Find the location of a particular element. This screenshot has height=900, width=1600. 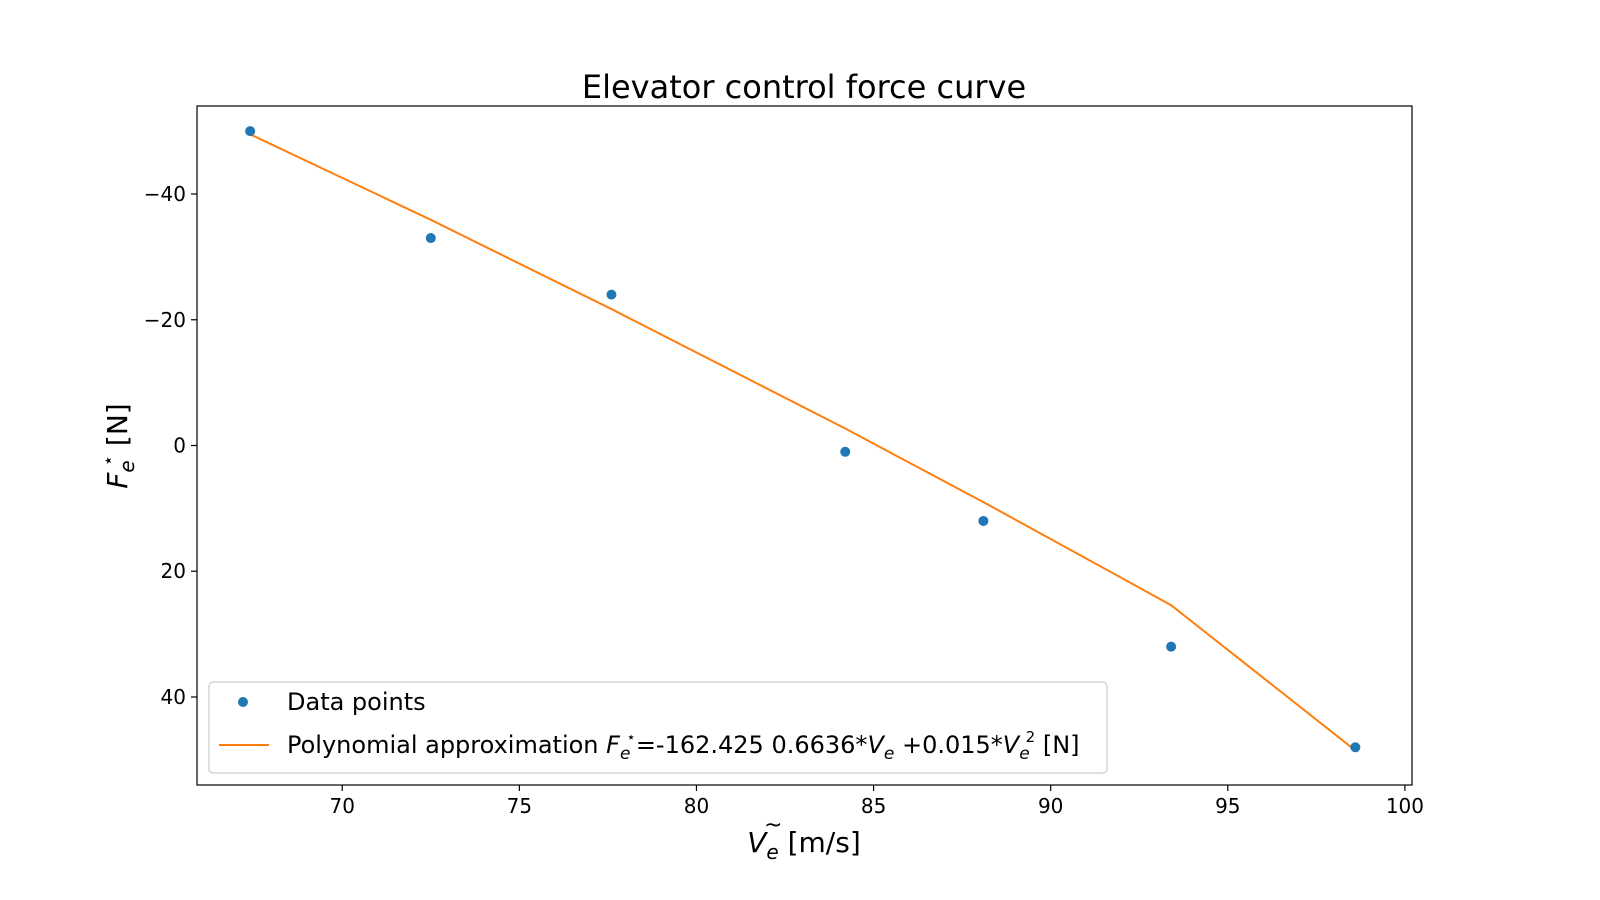

legend-scatter-label: Data points is located at coordinates (356, 702).